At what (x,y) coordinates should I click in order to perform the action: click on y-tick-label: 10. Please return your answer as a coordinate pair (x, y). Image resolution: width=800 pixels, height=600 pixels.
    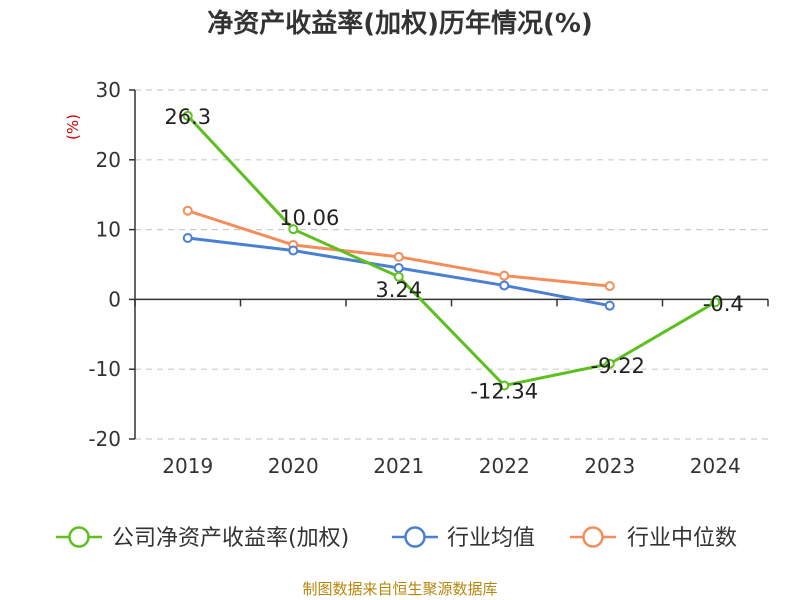
    Looking at the image, I should click on (108, 230).